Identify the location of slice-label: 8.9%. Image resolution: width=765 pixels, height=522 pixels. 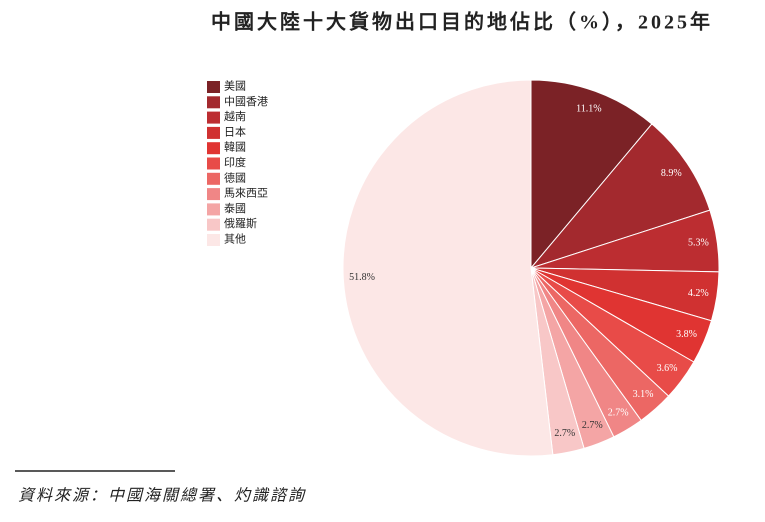
(671, 173).